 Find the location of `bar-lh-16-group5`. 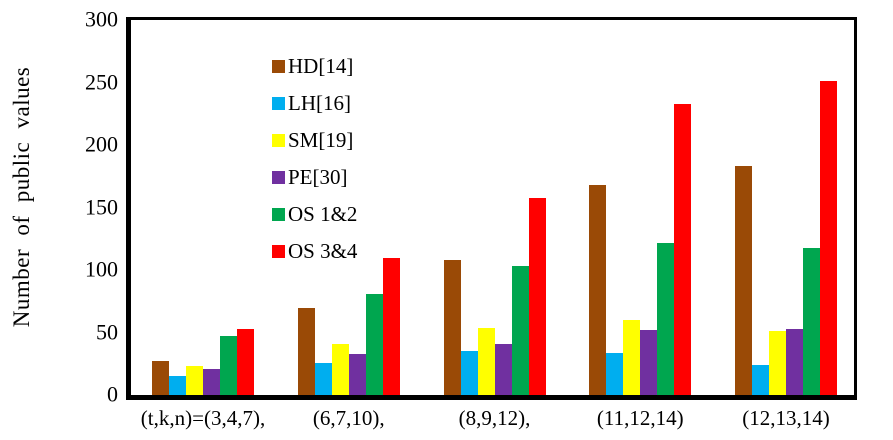

bar-lh-16-group5 is located at coordinates (760, 380).